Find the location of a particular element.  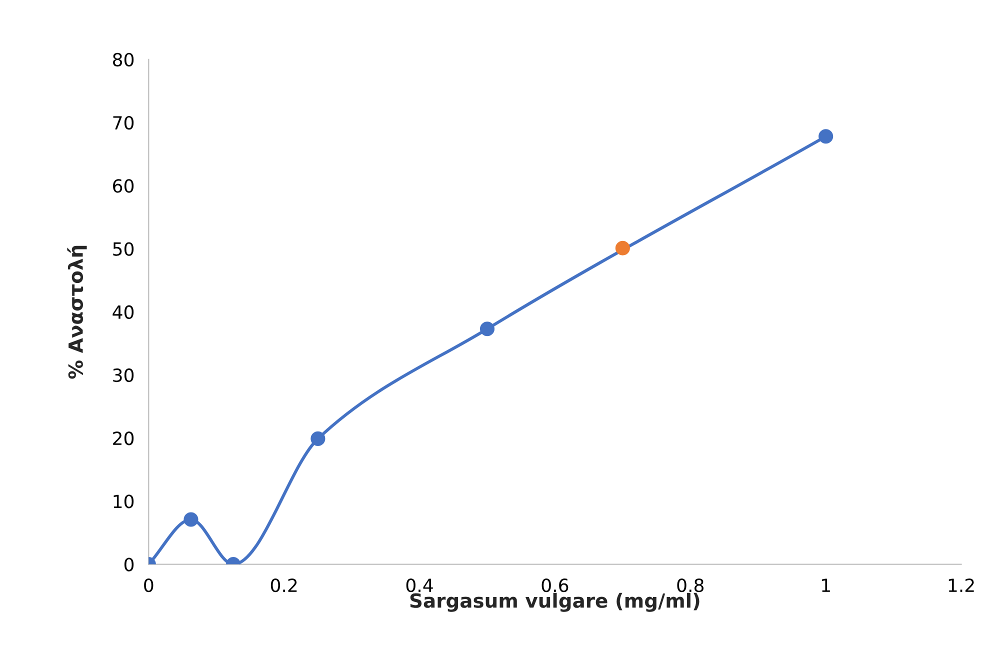

x-tick-label: 0.8 is located at coordinates (690, 585).